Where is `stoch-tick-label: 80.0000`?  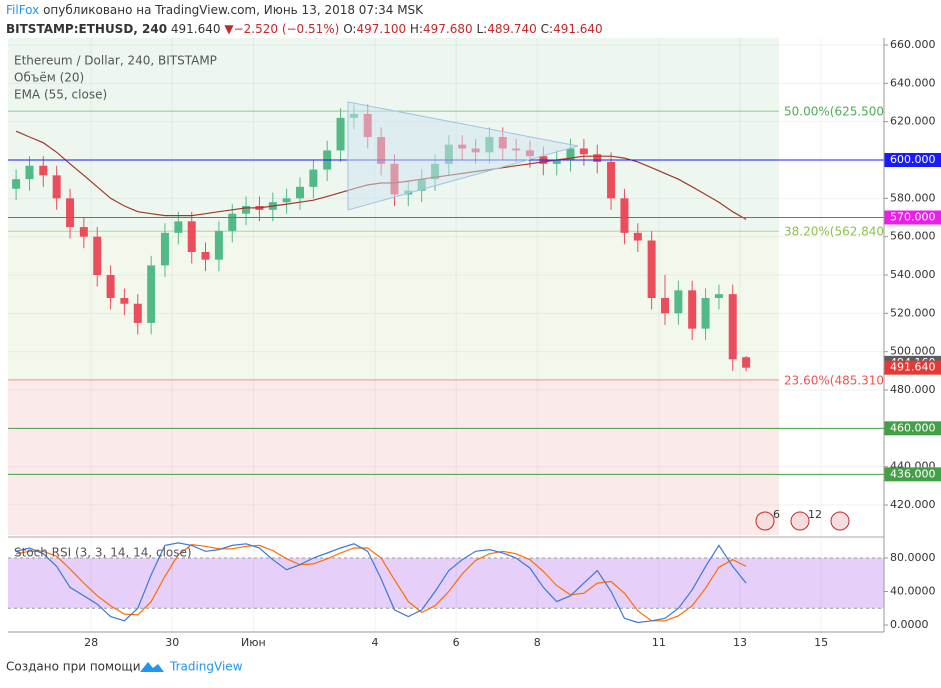 stoch-tick-label: 80.0000 is located at coordinates (913, 557).